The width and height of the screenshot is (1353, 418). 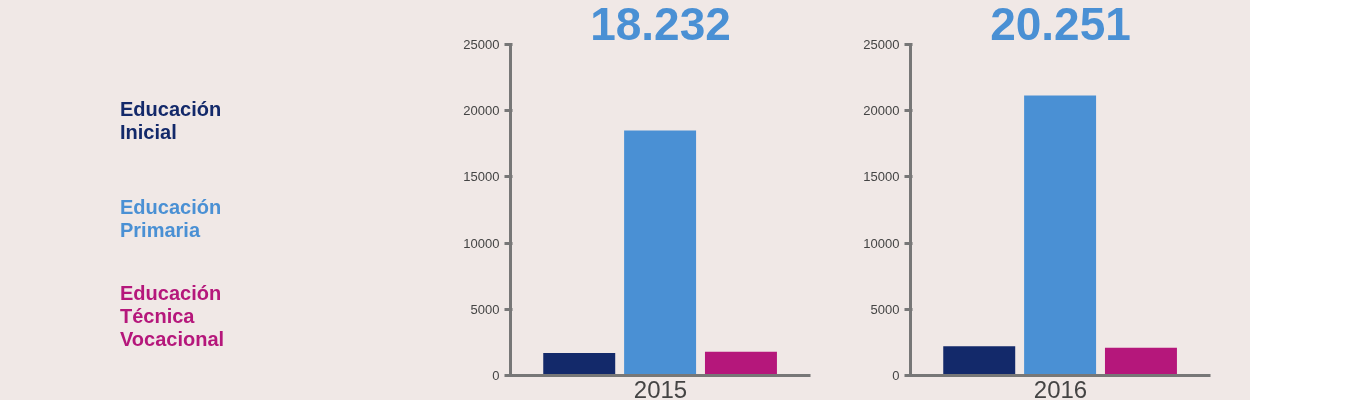 What do you see at coordinates (660, 389) in the screenshot?
I see `x-axis-title: 2015` at bounding box center [660, 389].